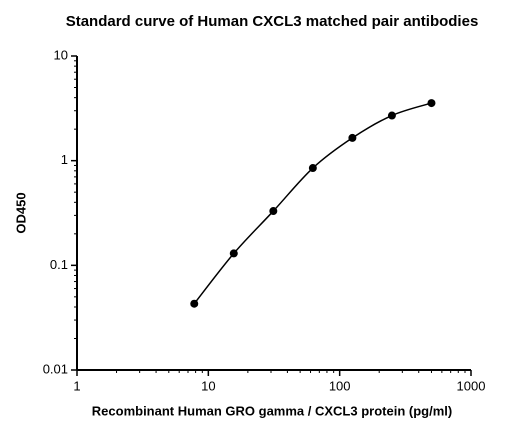 The width and height of the screenshot is (516, 437). I want to click on y-tick-label: 1, so click(64, 159).